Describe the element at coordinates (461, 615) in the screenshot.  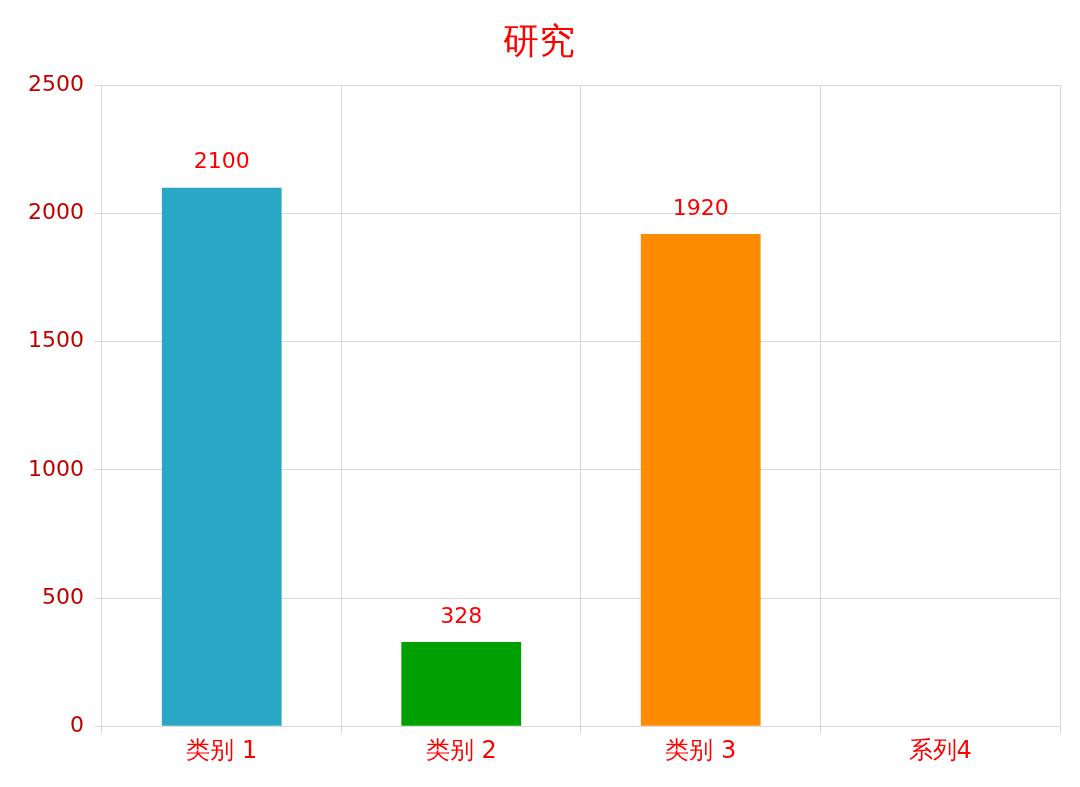
I see `data-label: 328` at that location.